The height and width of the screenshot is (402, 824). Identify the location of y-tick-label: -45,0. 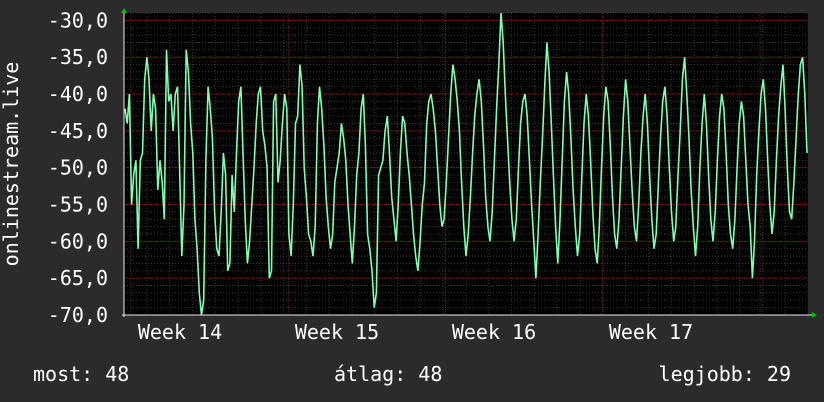
(78, 131).